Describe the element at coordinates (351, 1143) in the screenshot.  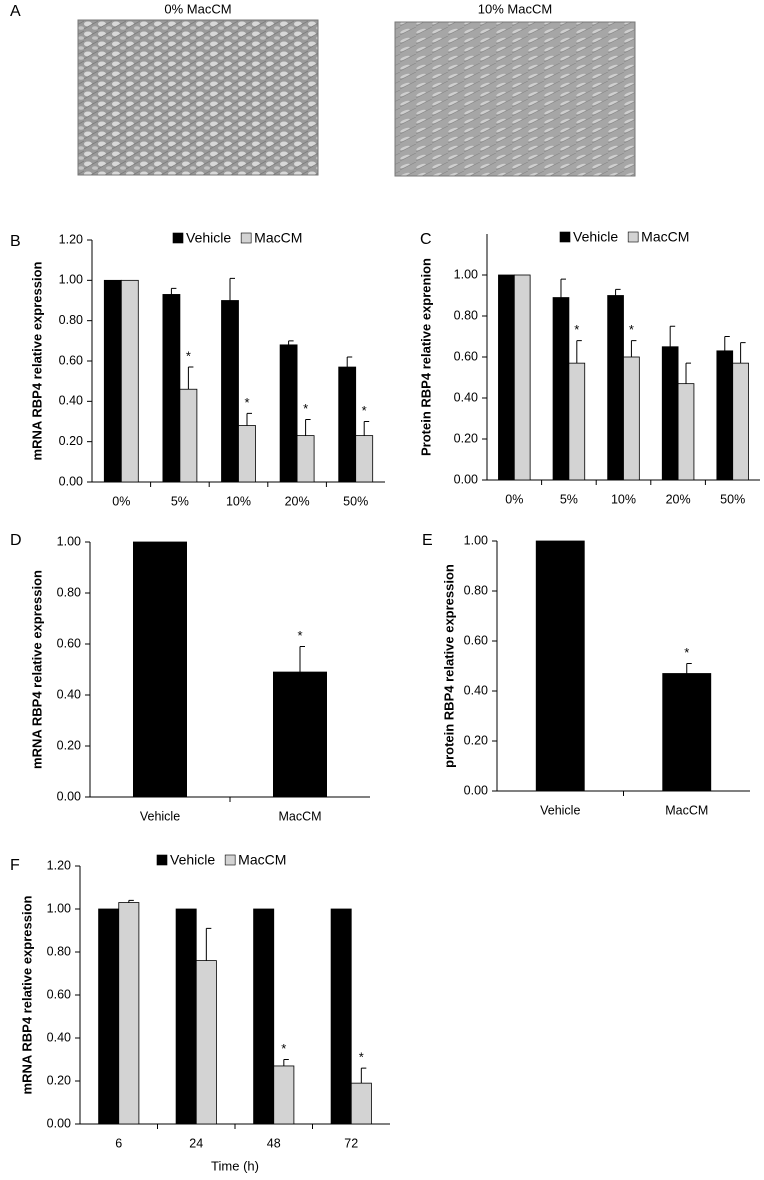
I see `x-tick-label: 72` at that location.